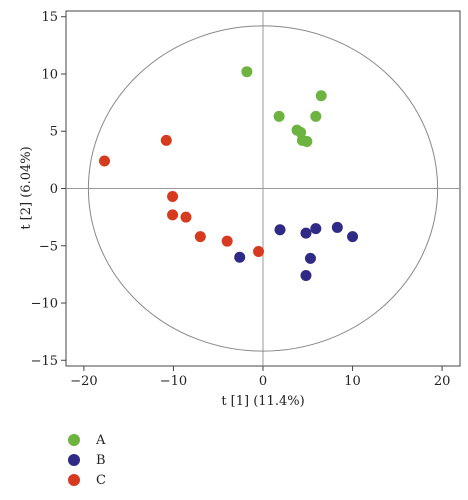  What do you see at coordinates (48, 246) in the screenshot?
I see `y-tick-label: −5` at bounding box center [48, 246].